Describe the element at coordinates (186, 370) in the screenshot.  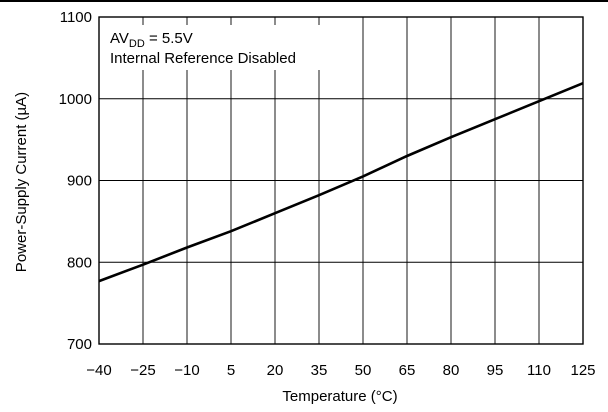
I see `x-tick-label: −10` at that location.